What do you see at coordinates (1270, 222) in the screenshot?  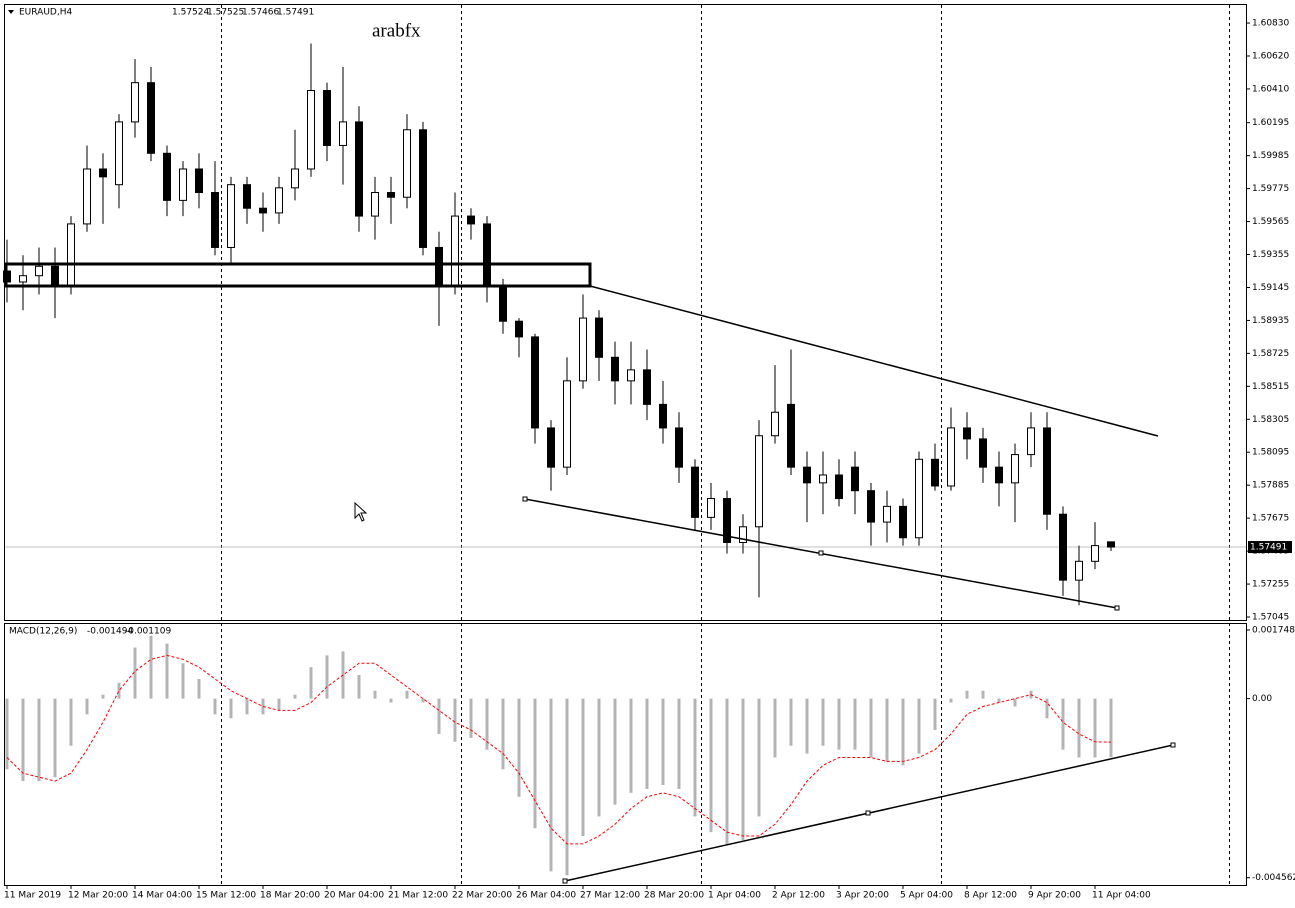 I see `y-tick-label: 1.59565` at bounding box center [1270, 222].